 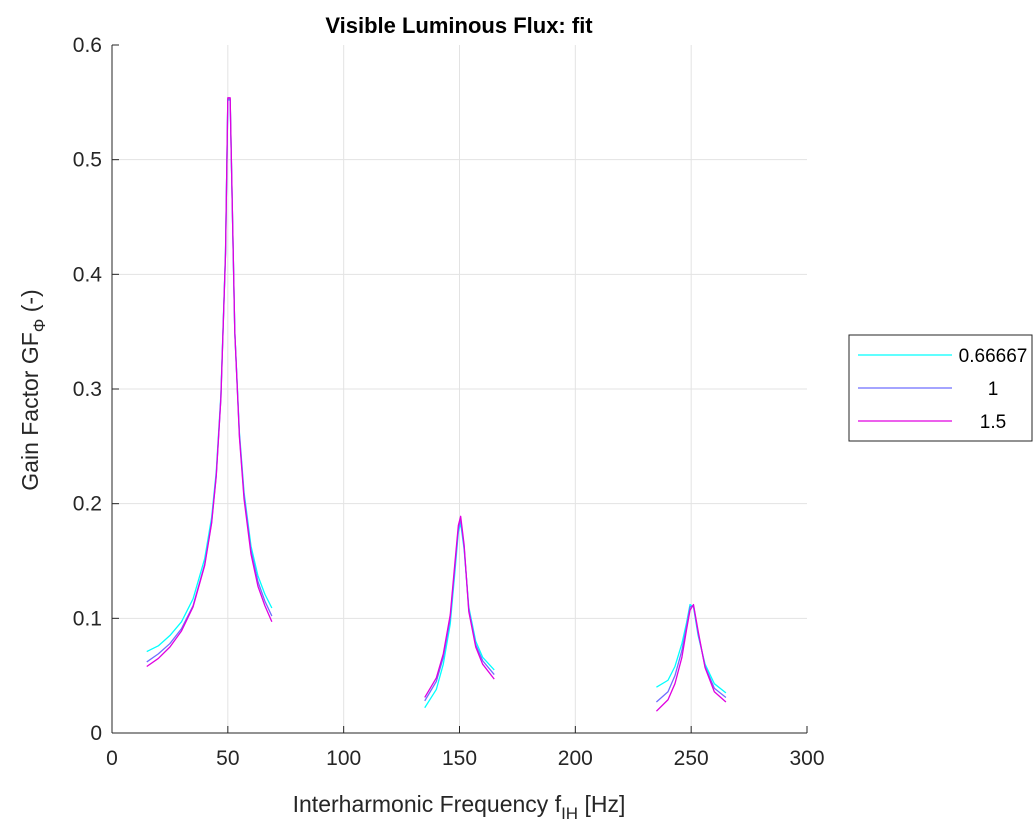 What do you see at coordinates (459, 758) in the screenshot?
I see `x-tick-label: 150` at bounding box center [459, 758].